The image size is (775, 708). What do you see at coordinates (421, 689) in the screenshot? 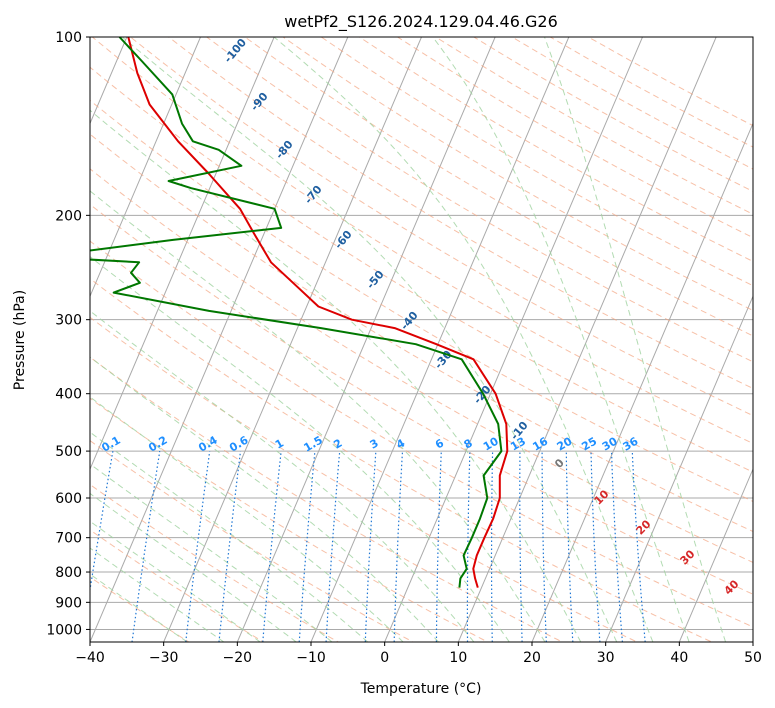
I see `x-axis-title: Temperature (°C)` at bounding box center [421, 689].